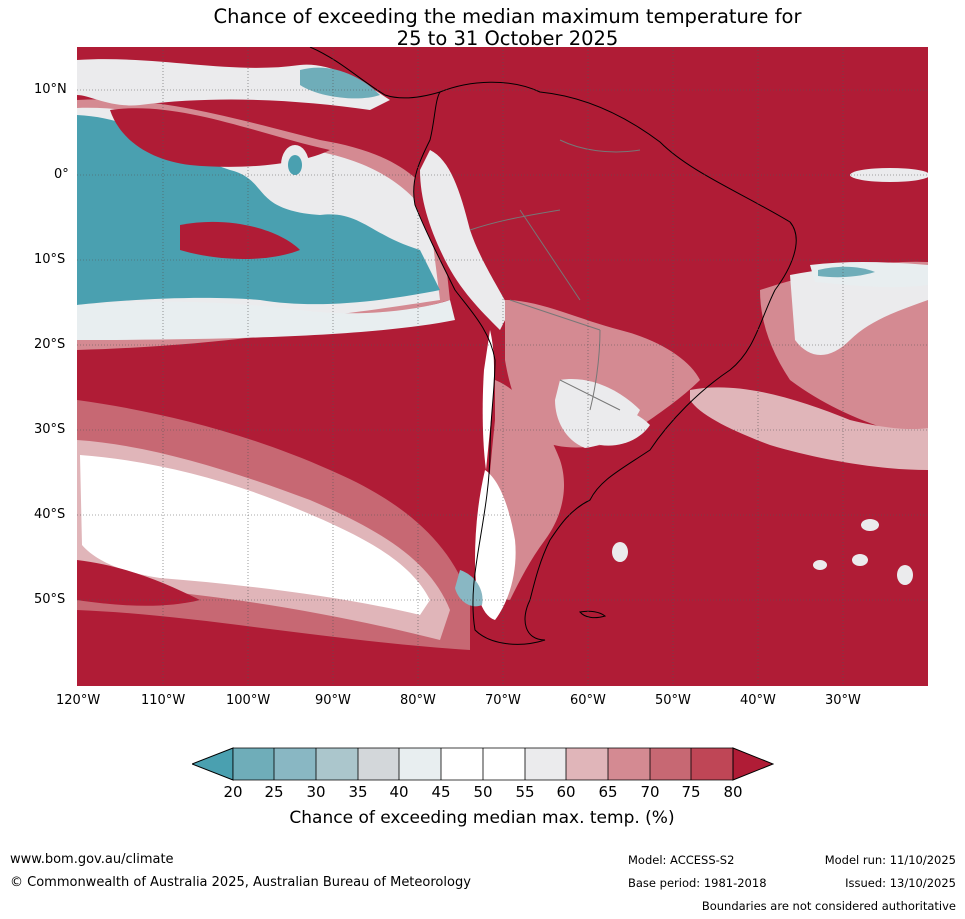 The height and width of the screenshot is (919, 965). I want to click on southern-chile-cool-patch, so click(469, 588).